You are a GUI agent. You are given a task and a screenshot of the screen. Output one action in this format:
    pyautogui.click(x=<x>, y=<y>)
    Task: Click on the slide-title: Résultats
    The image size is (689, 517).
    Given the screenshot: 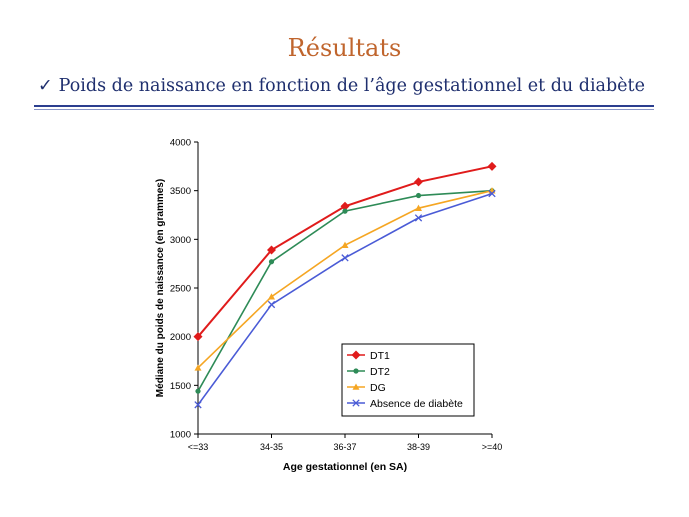 What is the action you would take?
    pyautogui.click(x=344, y=48)
    